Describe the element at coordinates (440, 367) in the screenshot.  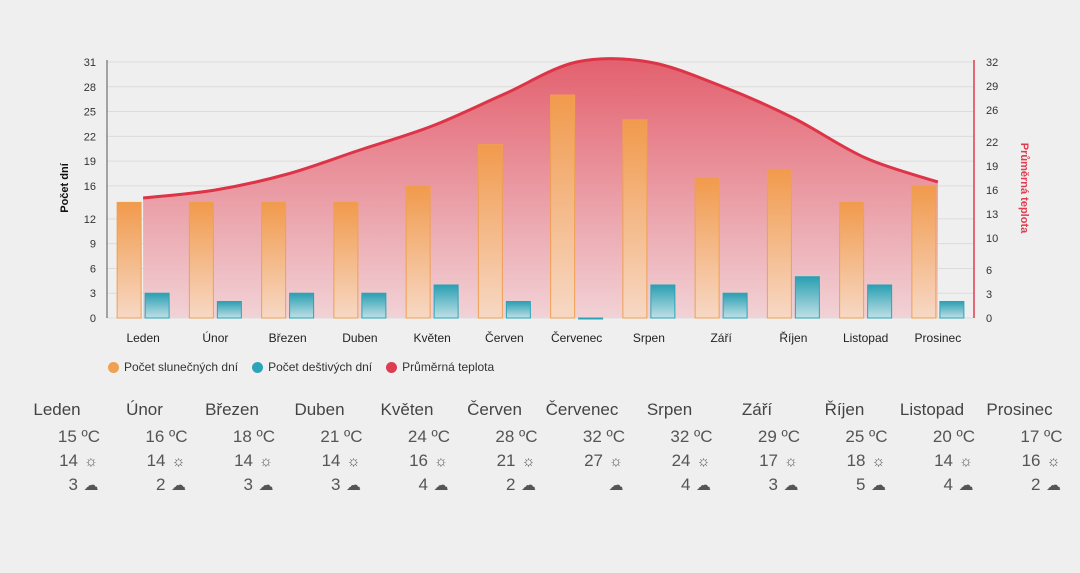
I see `legend-item-temp: Průměrná teplota` at that location.